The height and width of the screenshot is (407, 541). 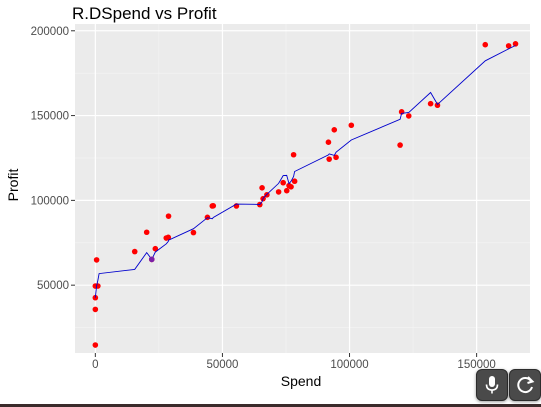 I want to click on reload-icon, so click(x=526, y=385).